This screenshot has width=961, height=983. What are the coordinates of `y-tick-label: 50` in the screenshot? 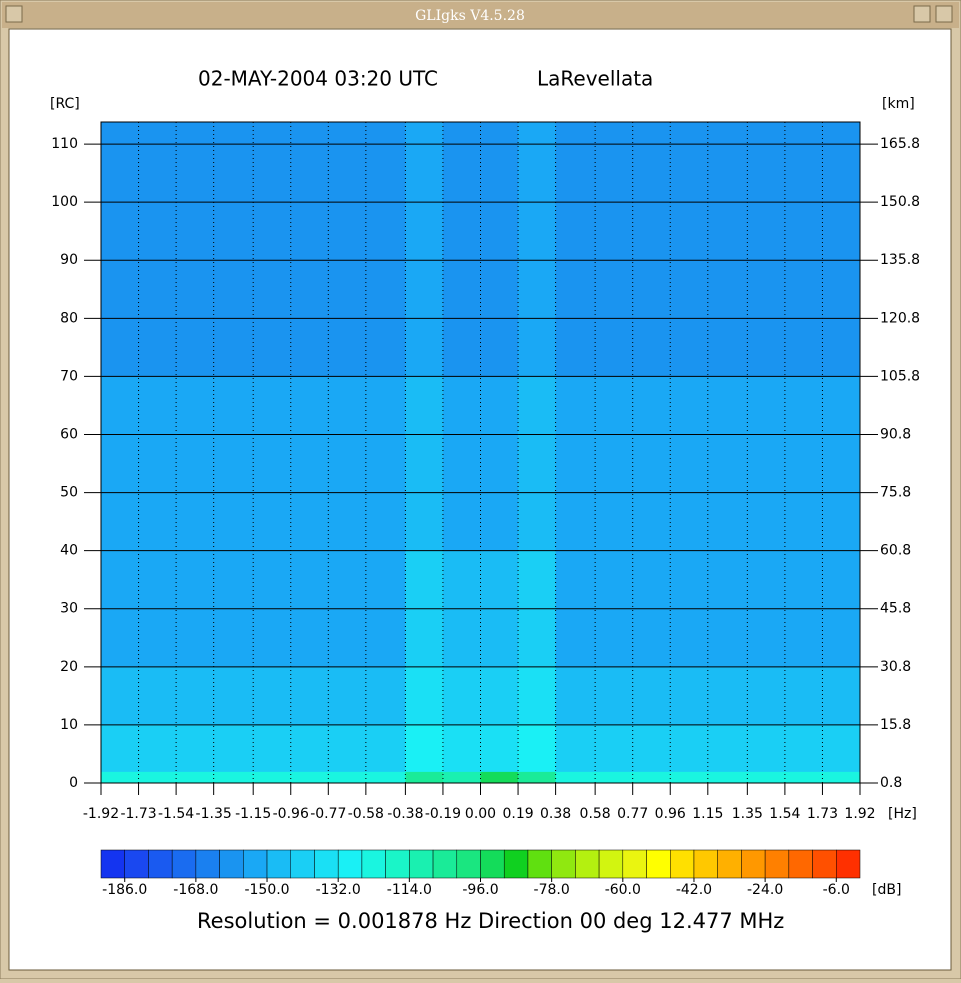 It's located at (69, 493).